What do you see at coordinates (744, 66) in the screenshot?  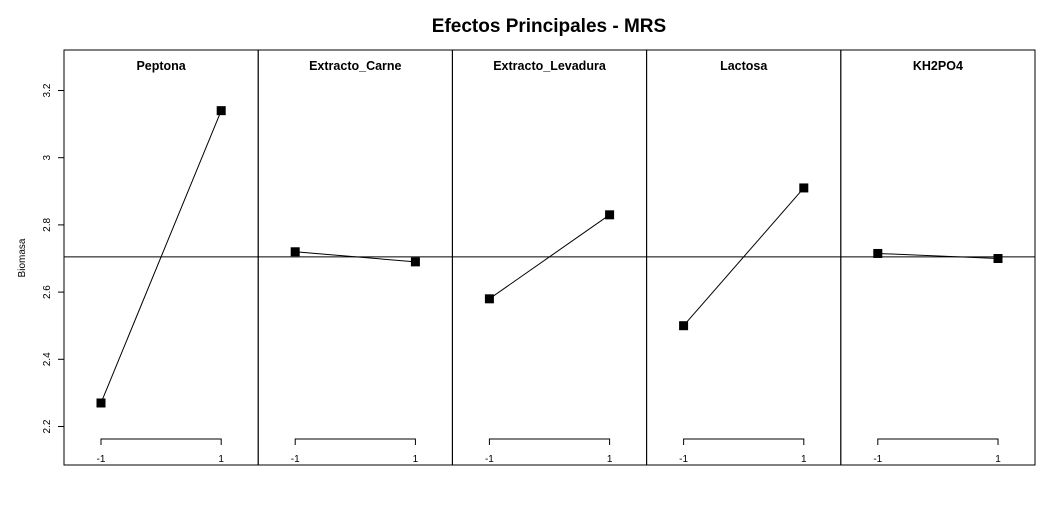 I see `panel-title: Lactosa` at bounding box center [744, 66].